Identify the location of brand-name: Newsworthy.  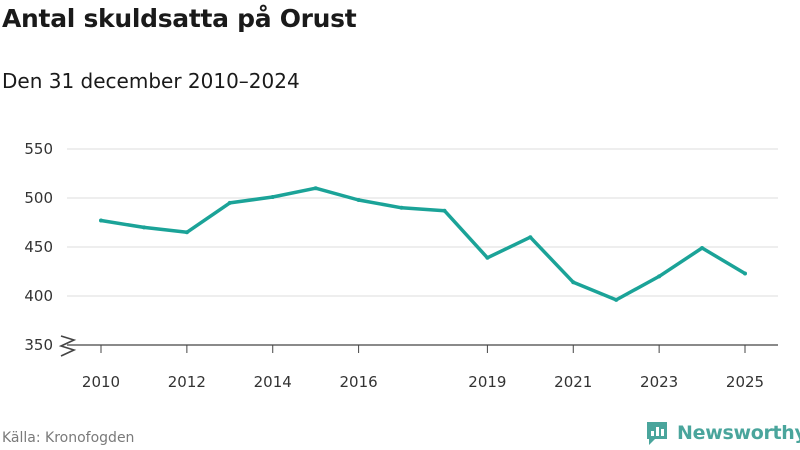
(738, 433).